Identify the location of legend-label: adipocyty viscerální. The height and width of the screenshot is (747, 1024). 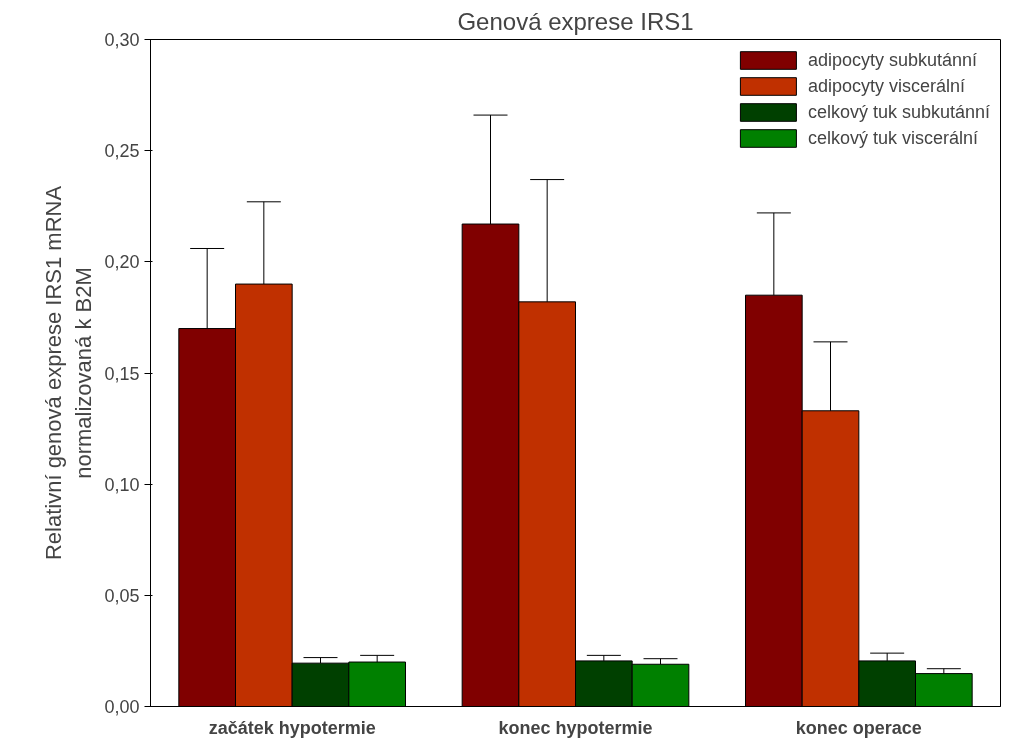
(886, 86).